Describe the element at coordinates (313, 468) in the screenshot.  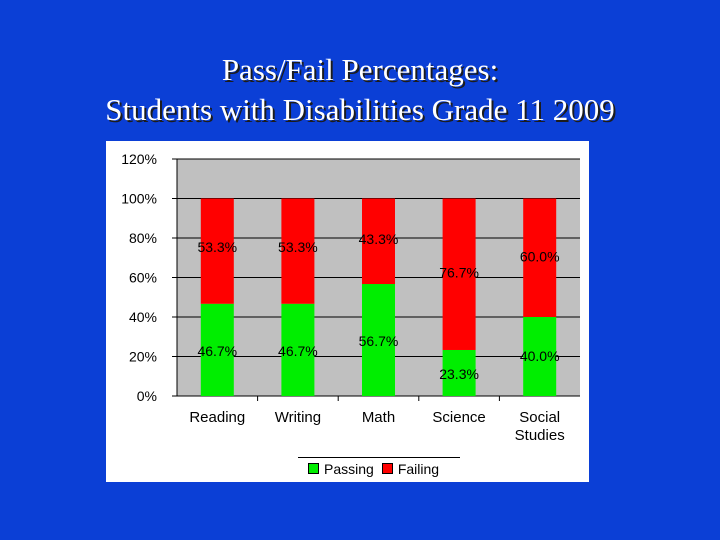
I see `legend-swatch-passing` at that location.